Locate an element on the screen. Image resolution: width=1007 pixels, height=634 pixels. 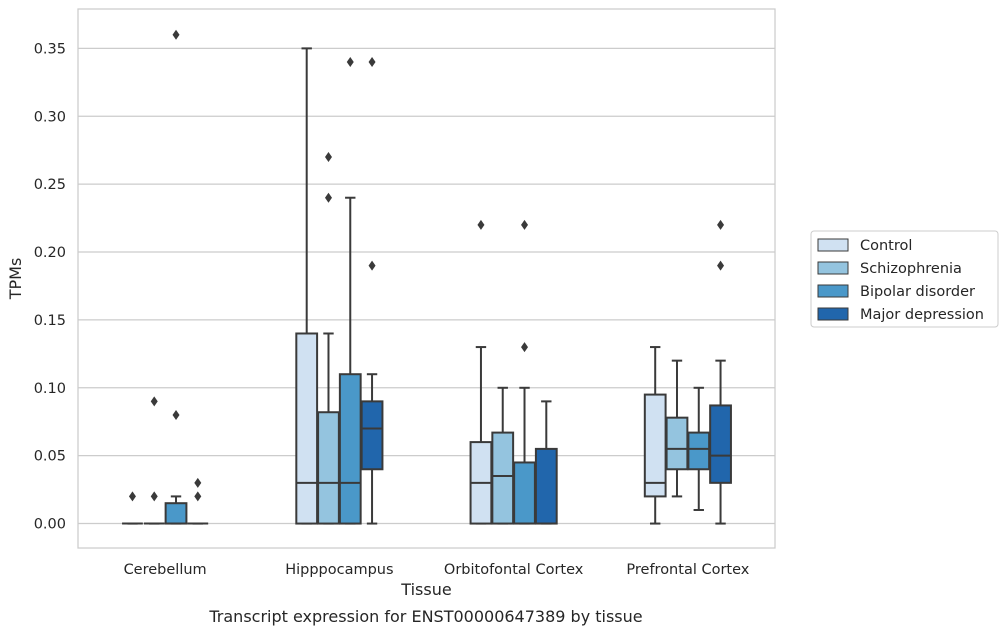
y-tick-labels: 0.00 0.05 0.10 0.15 0.20 0.25 0.30 0.35 is located at coordinates (50, 286).